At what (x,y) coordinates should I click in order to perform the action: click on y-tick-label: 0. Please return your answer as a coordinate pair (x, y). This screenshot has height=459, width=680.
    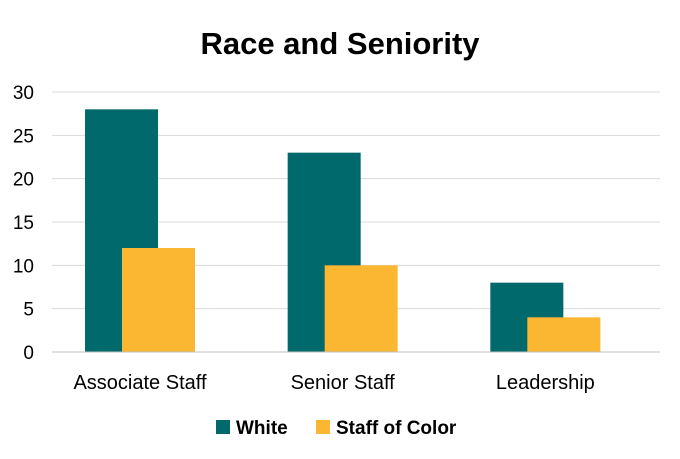
    Looking at the image, I should click on (28, 353).